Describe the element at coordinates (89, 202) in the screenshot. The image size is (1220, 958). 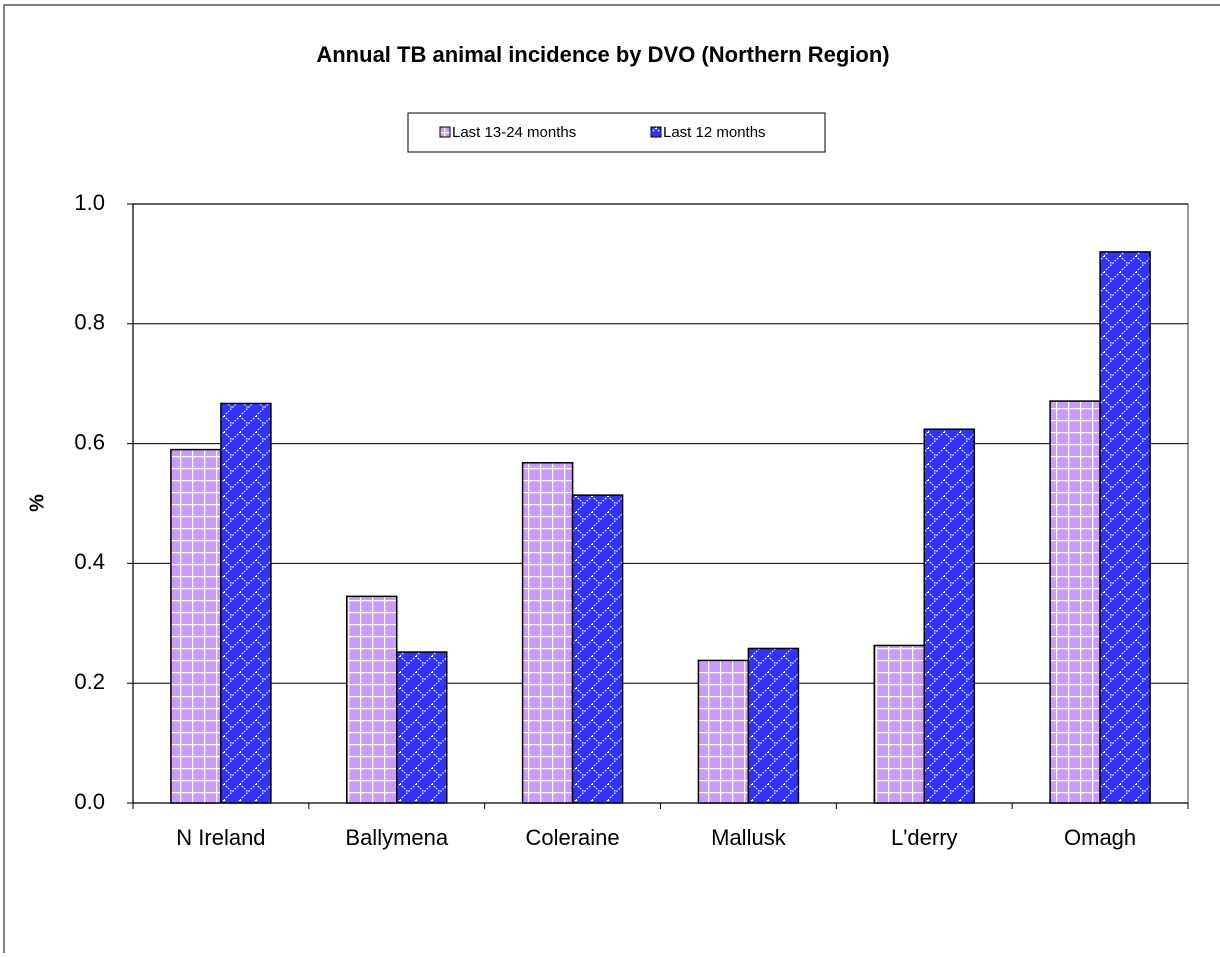
I see `y-tick-label: 1.0` at that location.